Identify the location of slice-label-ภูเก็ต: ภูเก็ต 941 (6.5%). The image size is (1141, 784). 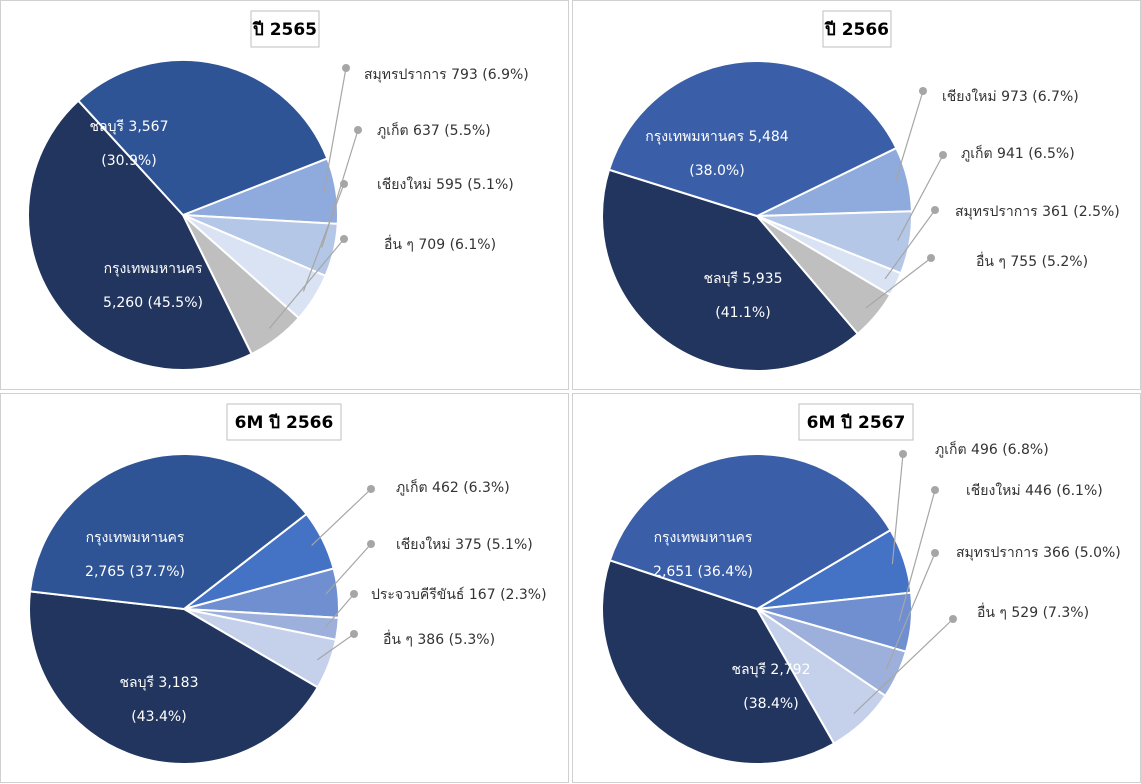
(1018, 153).